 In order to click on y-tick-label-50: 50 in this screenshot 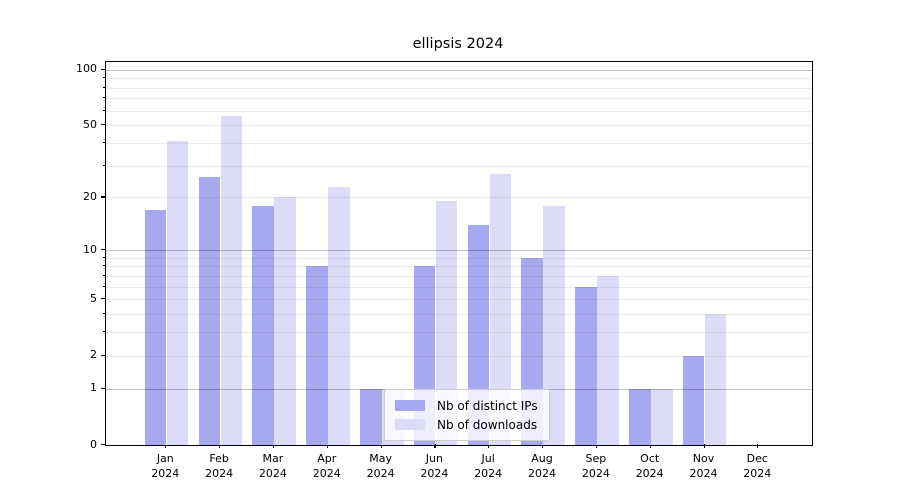, I will do `click(90, 124)`.